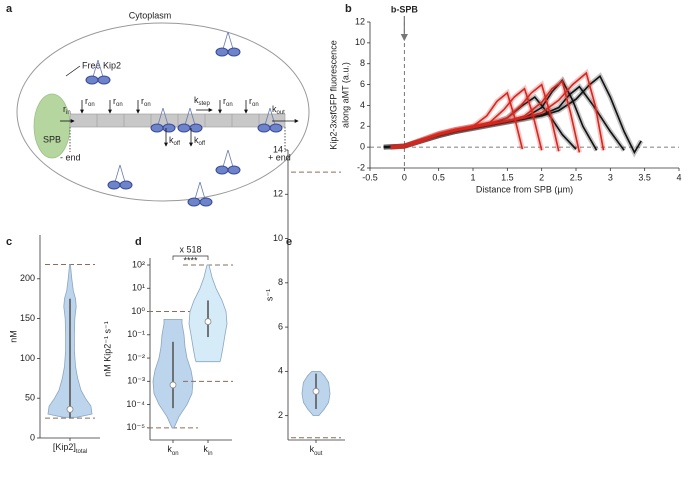  I want to click on significance-bracket, so click(190, 257).